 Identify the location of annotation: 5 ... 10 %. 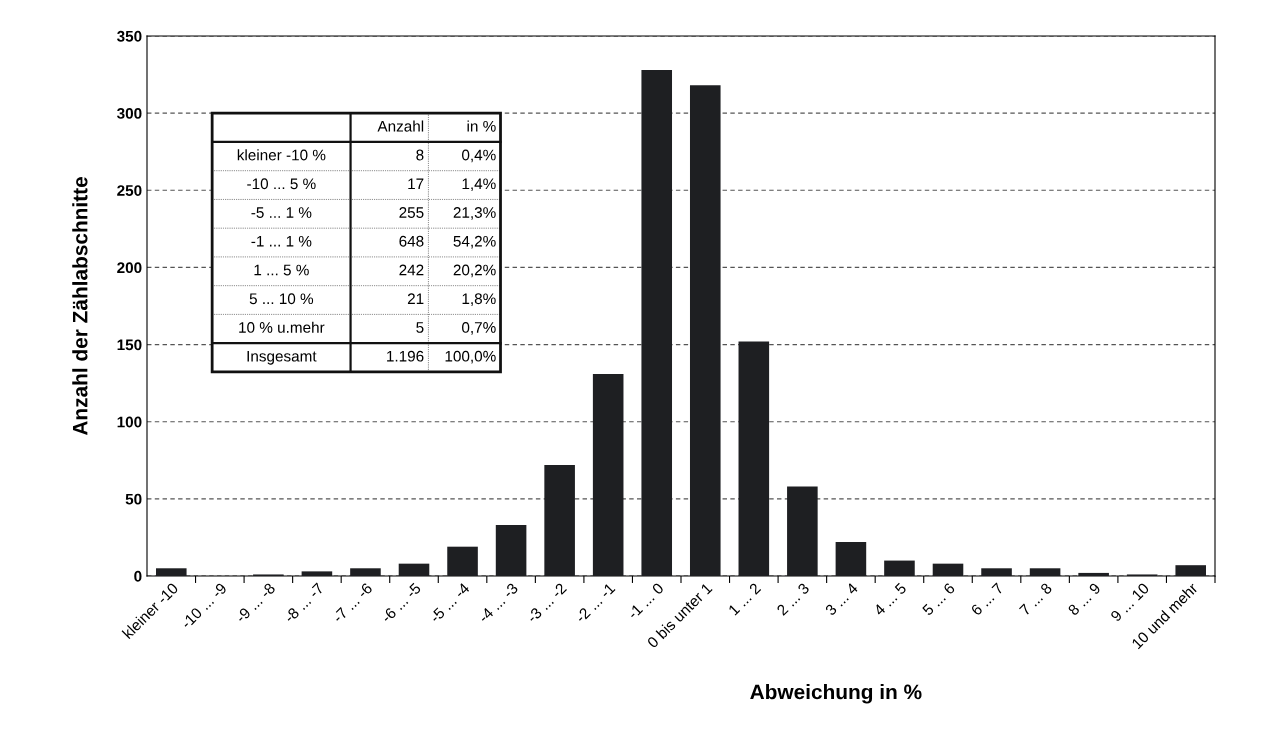
(281, 299).